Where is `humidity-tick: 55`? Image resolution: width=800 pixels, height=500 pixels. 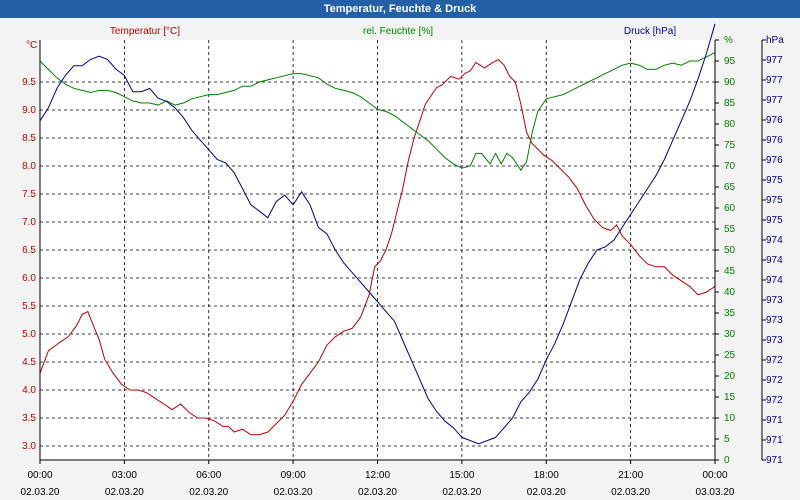
humidity-tick: 55 is located at coordinates (730, 229).